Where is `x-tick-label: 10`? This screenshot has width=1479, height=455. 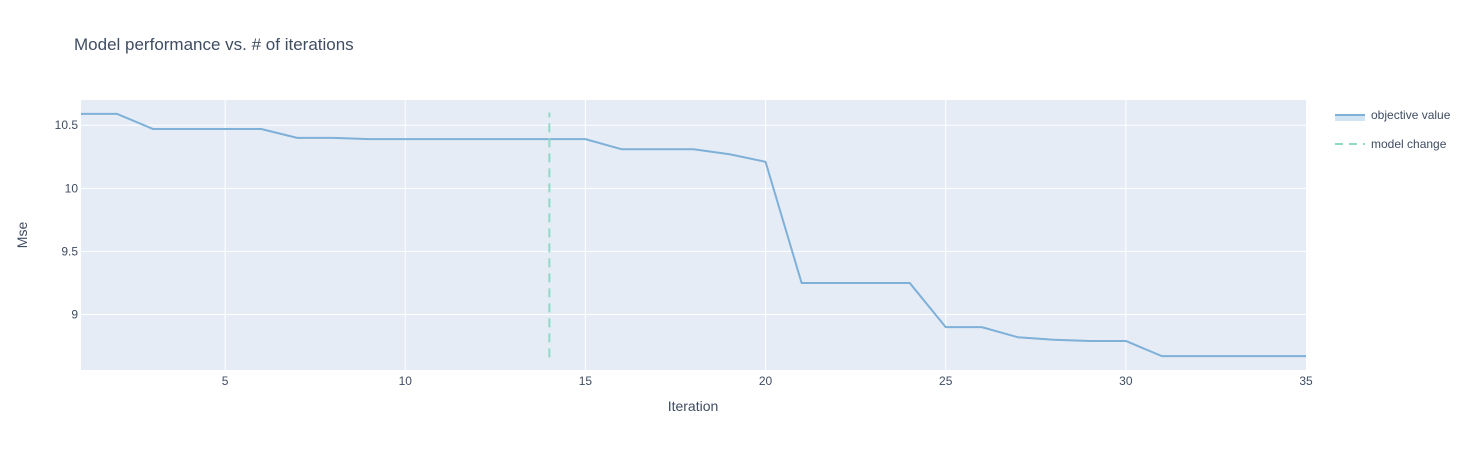
x-tick-label: 10 is located at coordinates (406, 381).